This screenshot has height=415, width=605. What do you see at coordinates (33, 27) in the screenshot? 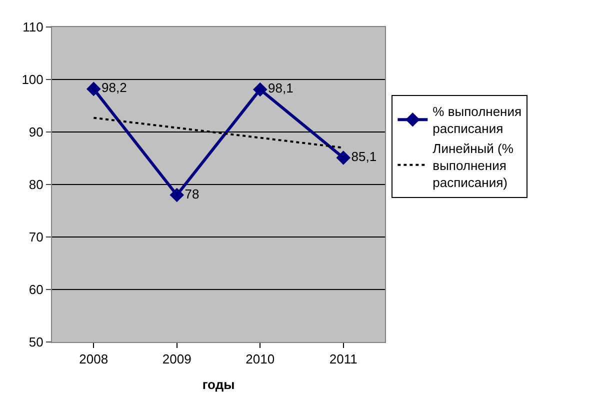
I see `y-tick-label: 110` at bounding box center [33, 27].